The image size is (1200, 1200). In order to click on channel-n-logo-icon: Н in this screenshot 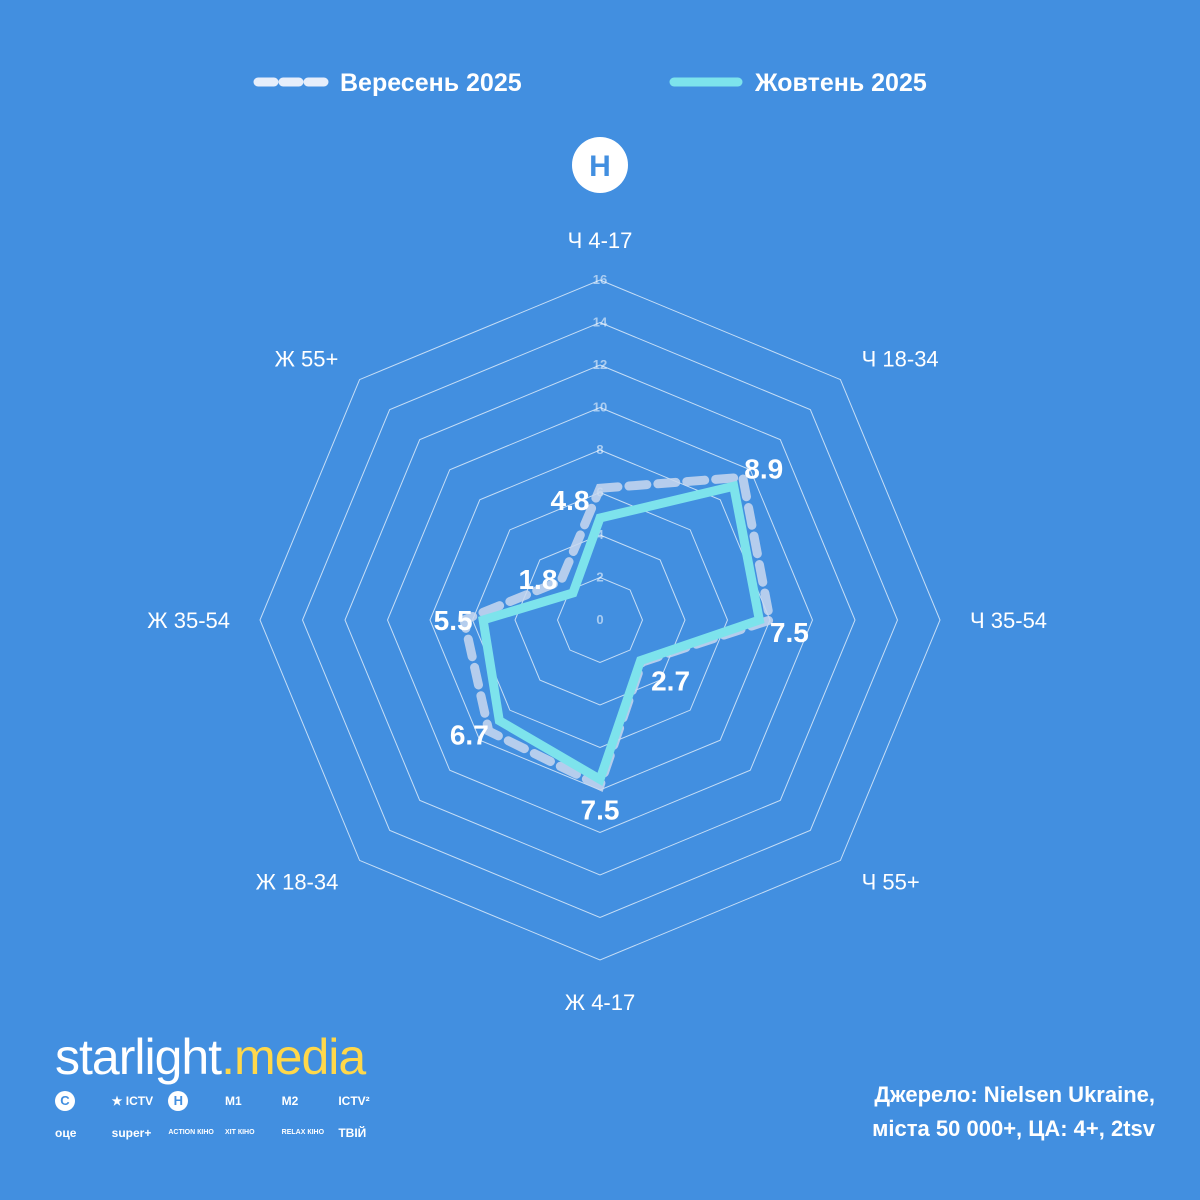, I will do `click(600, 165)`.